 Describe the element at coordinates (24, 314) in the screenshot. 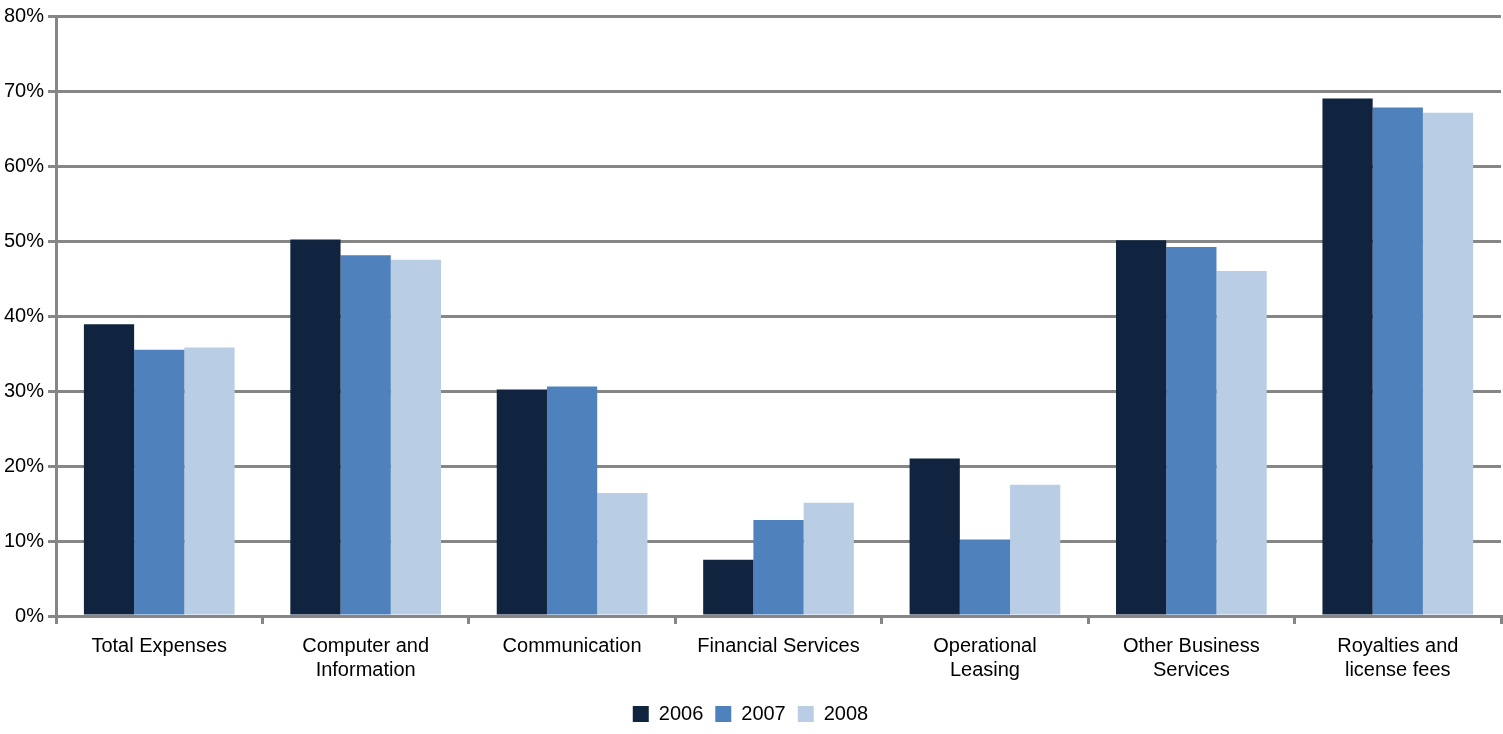

I see `y-tick-label: 40%` at that location.